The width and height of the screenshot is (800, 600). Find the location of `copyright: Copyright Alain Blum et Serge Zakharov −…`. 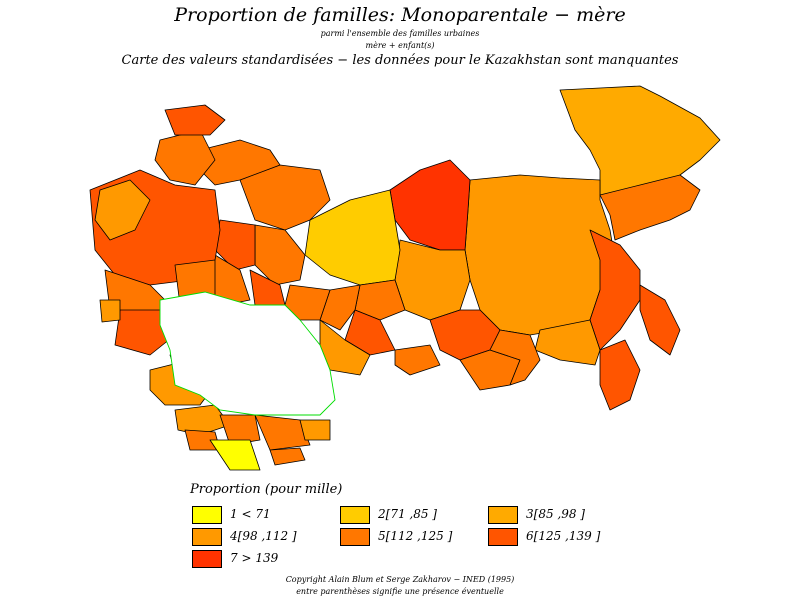

copyright: Copyright Alain Blum et Serge Zakharov −… is located at coordinates (400, 579).